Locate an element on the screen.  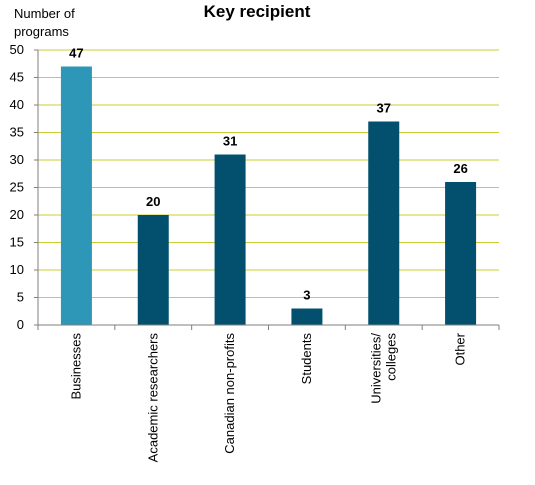
category-label: Other is located at coordinates (460, 348).